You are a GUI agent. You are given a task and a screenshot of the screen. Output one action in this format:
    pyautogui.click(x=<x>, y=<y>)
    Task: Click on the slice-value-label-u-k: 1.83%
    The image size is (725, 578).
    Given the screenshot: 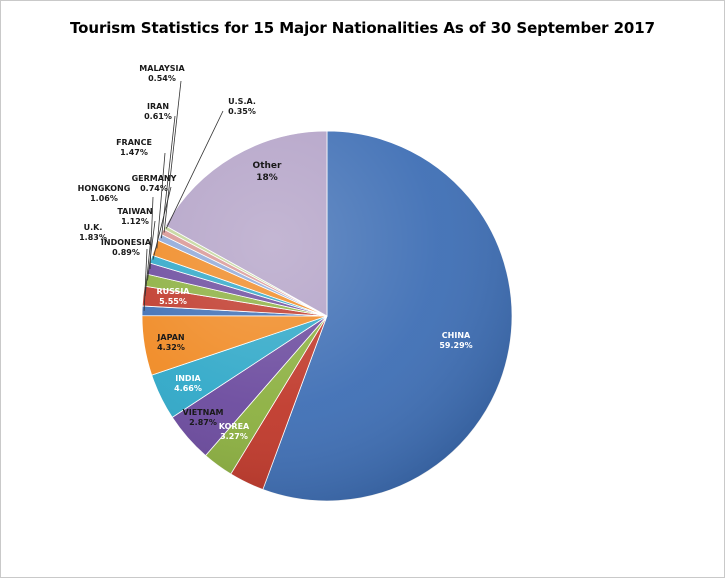 What is the action you would take?
    pyautogui.click(x=93, y=237)
    